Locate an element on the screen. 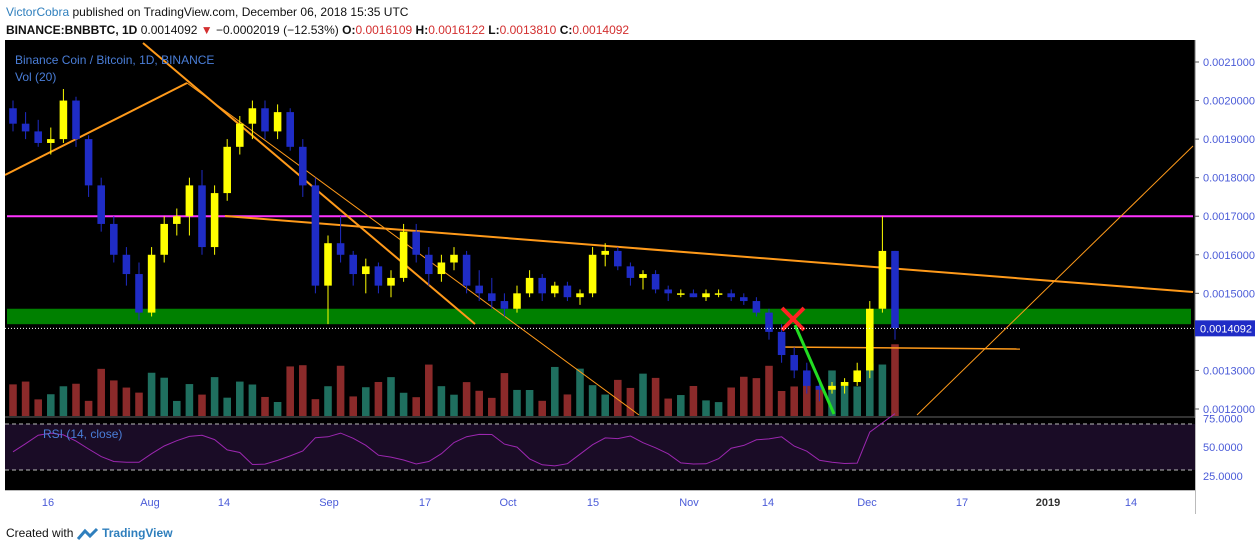 Image resolution: width=1260 pixels, height=551 pixels. time-axis is located at coordinates (600, 502).